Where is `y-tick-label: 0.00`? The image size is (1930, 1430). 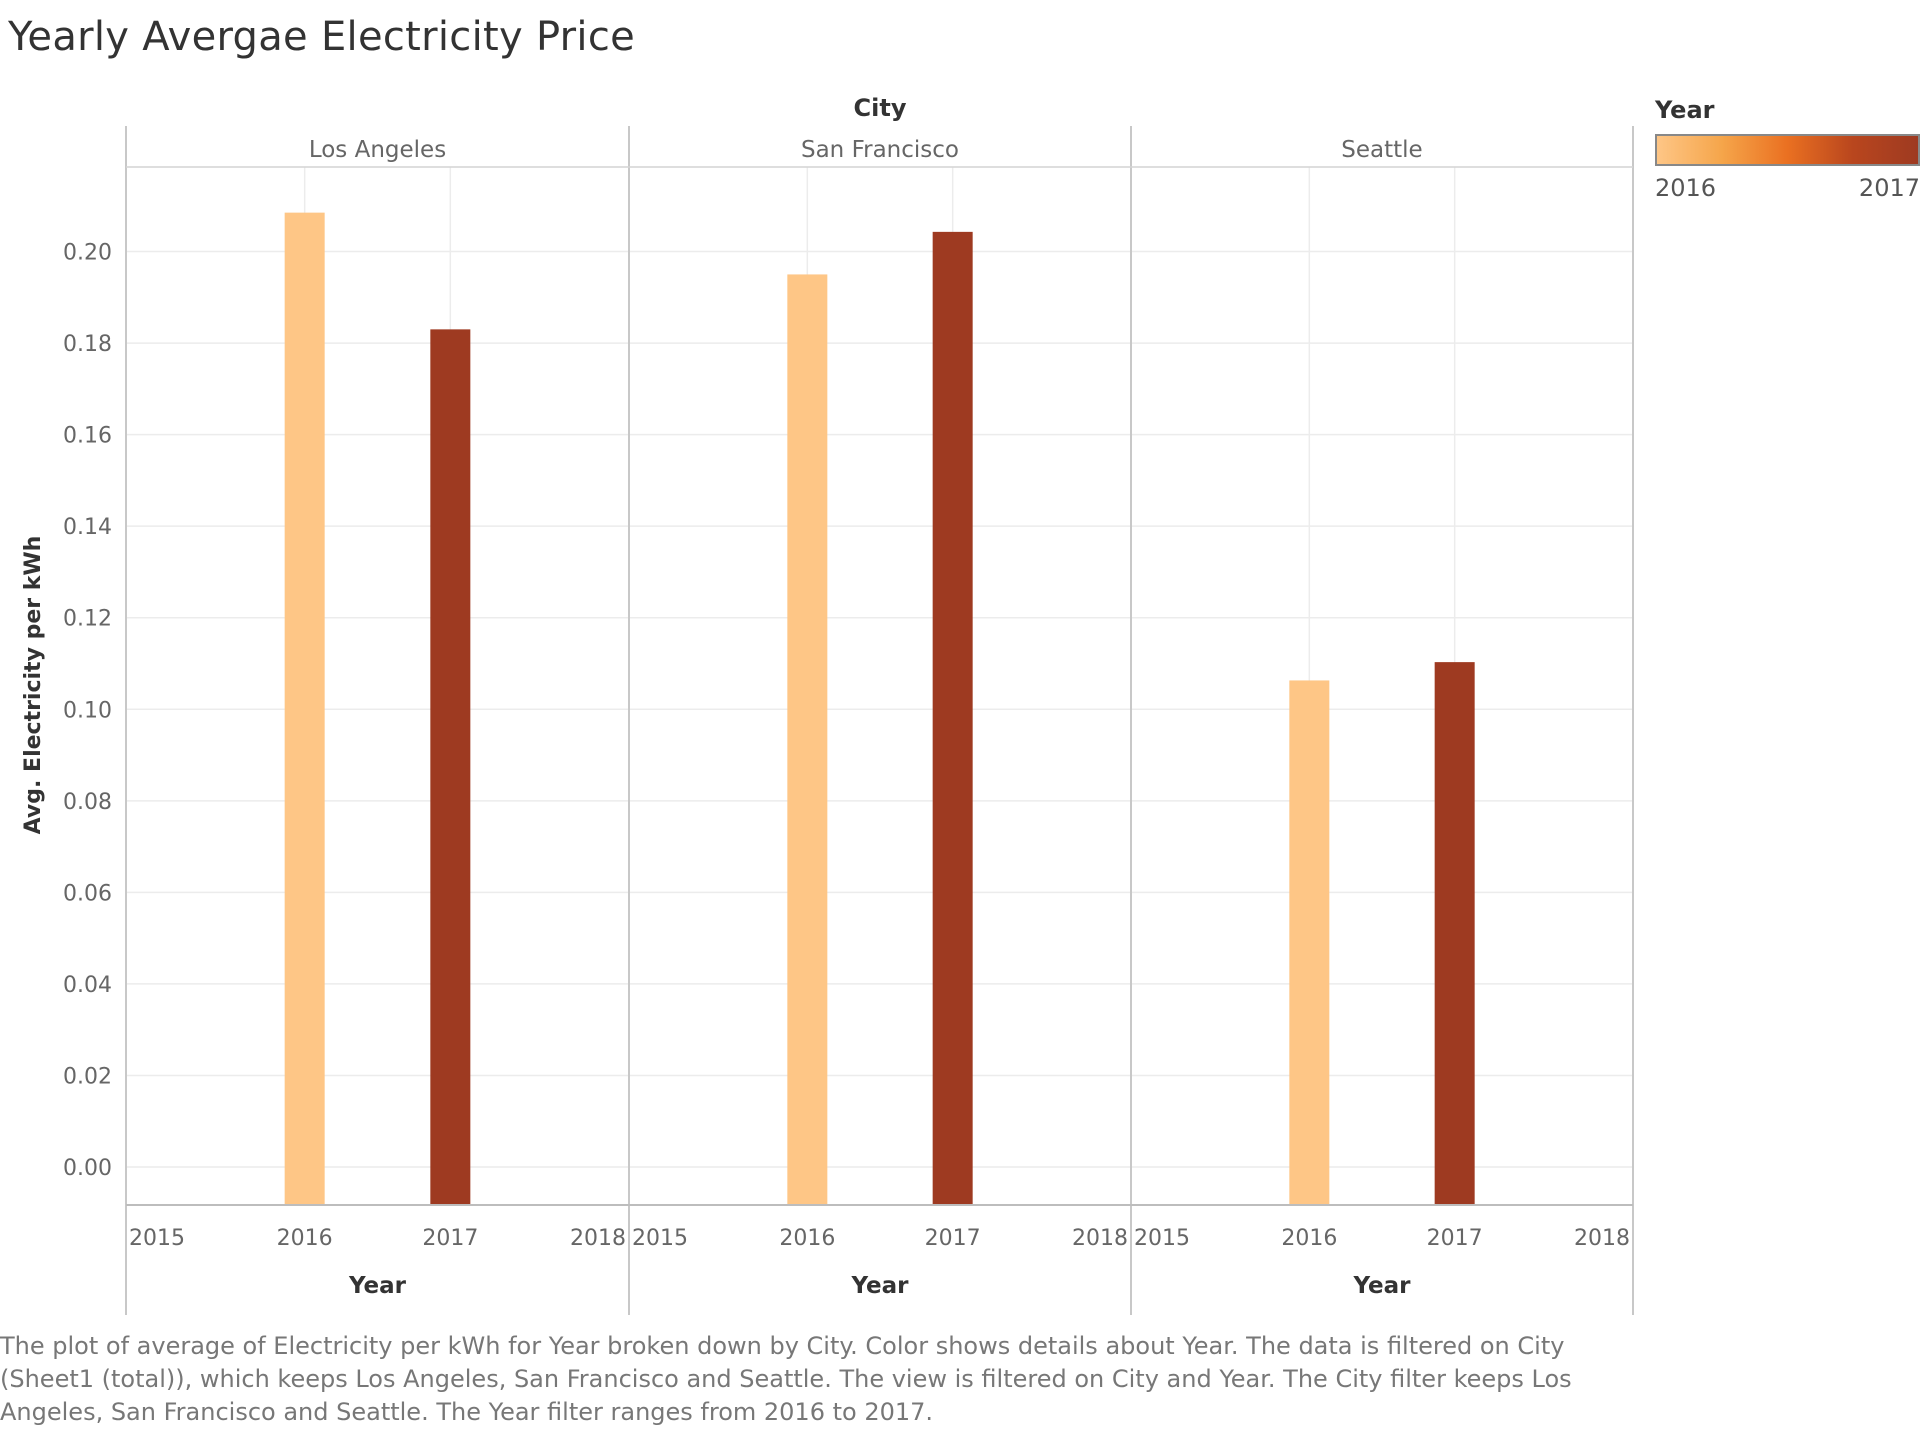
y-tick-label: 0.00 is located at coordinates (87, 1168).